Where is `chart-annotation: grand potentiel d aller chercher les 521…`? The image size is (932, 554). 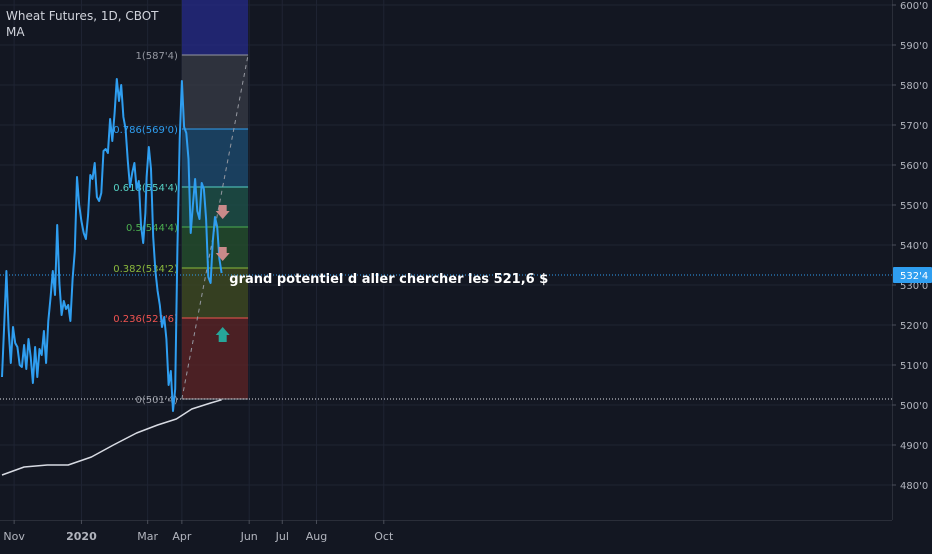
chart-annotation: grand potentiel d aller chercher les 521… is located at coordinates (388, 279).